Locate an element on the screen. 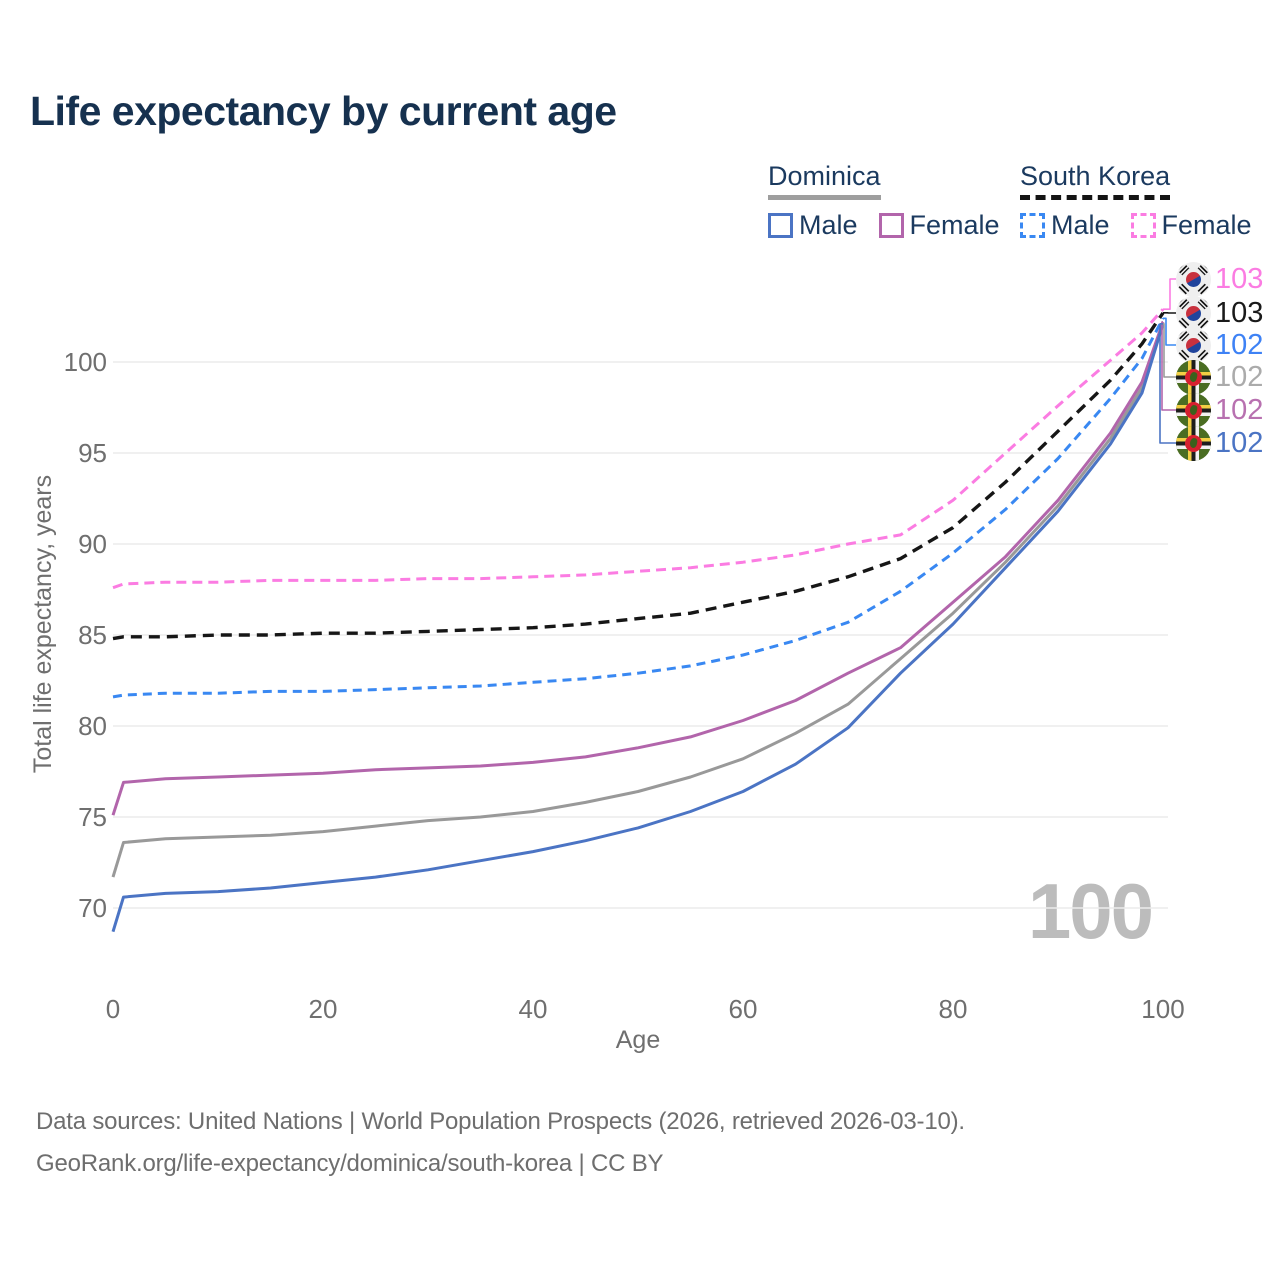 This screenshot has width=1280, height=1280. legend-group-dominica: Dominica Male Female is located at coordinates (894, 201).